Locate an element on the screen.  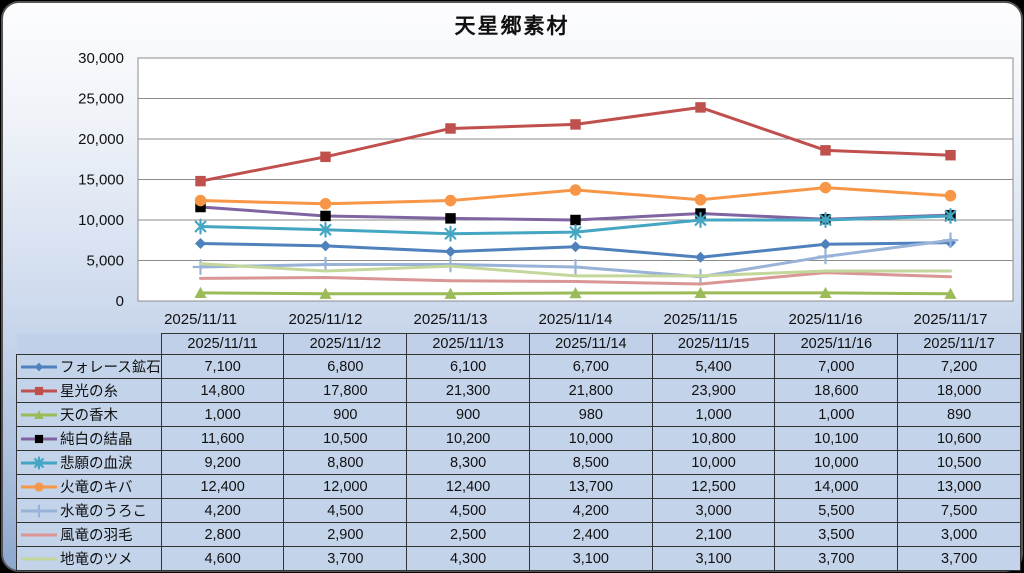
series-name: 純白の結晶 is located at coordinates (96, 440).